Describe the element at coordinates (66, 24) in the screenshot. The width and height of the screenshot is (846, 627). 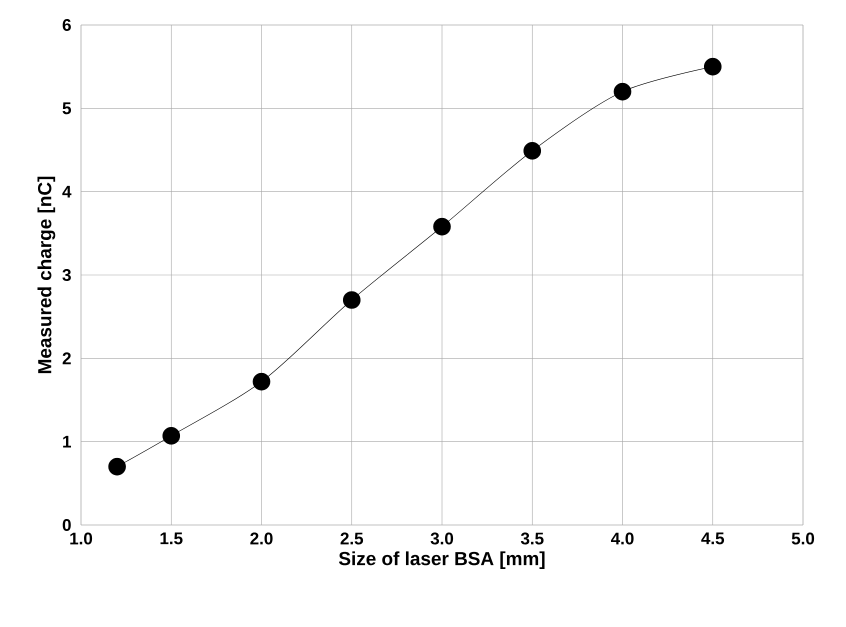
I see `y-tick-label: 6` at that location.